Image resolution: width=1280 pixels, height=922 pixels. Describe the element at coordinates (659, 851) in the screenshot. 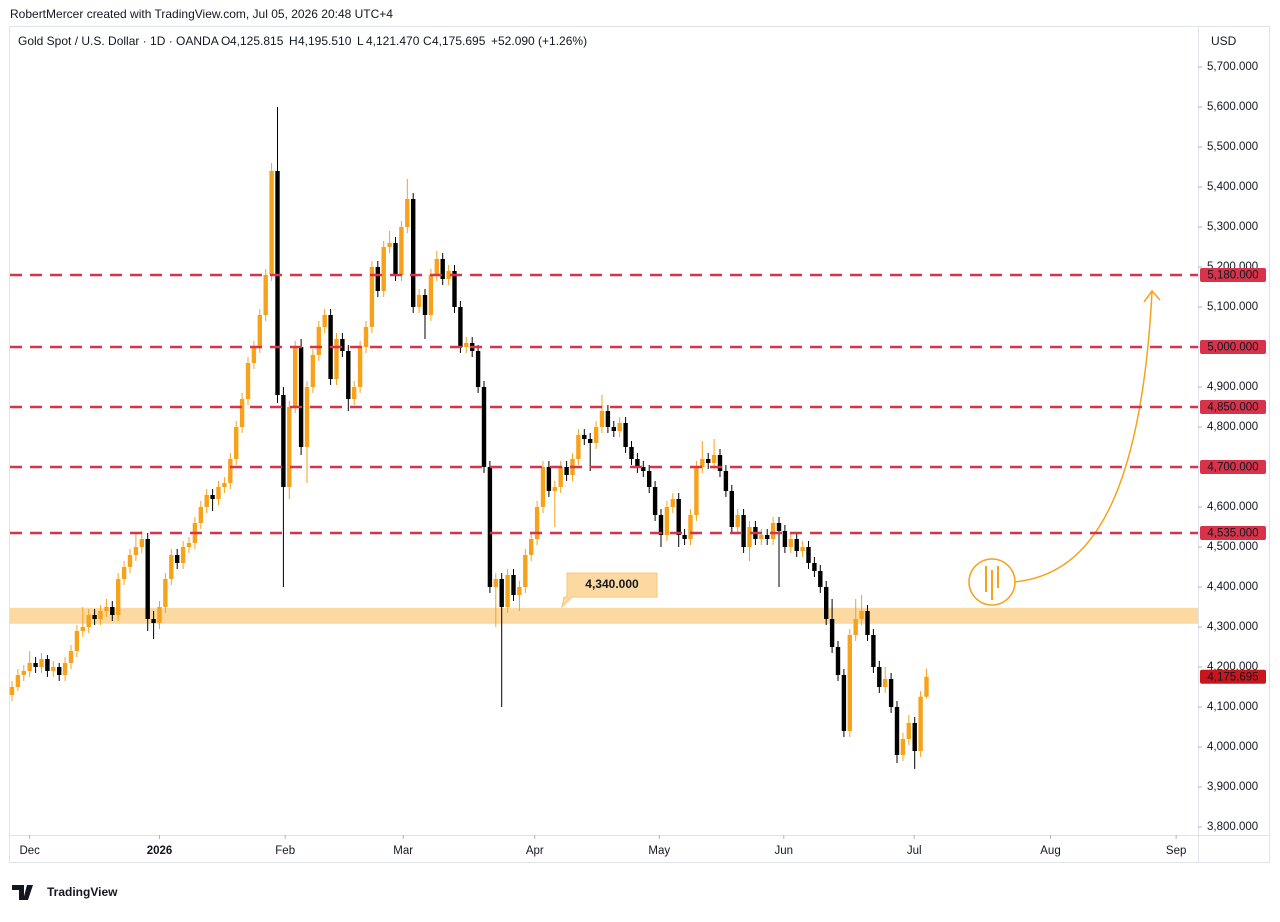

I see `x-tick-label: May` at that location.